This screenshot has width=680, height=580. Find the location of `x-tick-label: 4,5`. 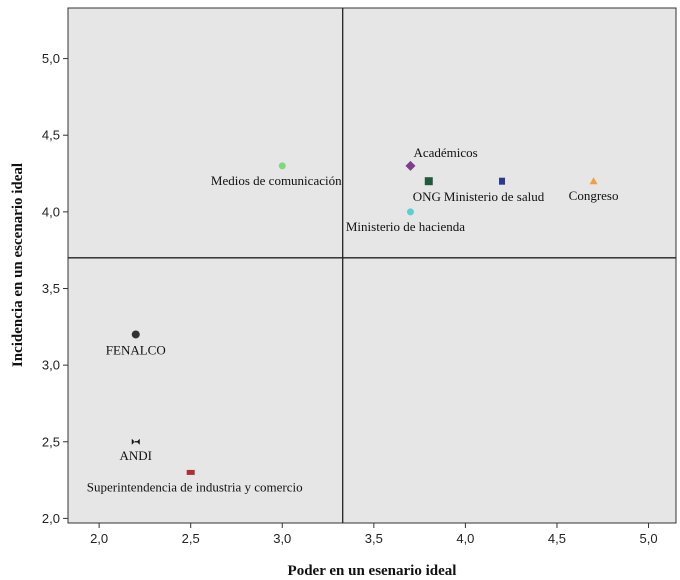

x-tick-label: 4,5 is located at coordinates (557, 538).